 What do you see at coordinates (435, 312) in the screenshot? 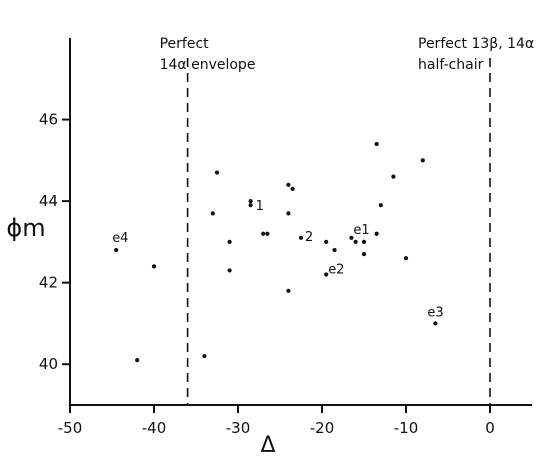
I see `point-label: e3` at bounding box center [435, 312].